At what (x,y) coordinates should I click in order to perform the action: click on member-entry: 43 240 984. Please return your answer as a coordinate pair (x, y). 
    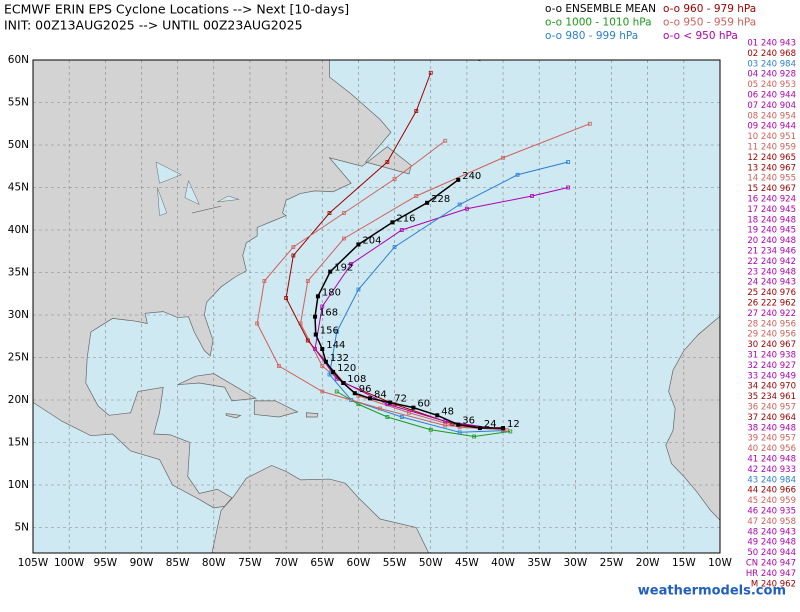
    Looking at the image, I should click on (771, 480).